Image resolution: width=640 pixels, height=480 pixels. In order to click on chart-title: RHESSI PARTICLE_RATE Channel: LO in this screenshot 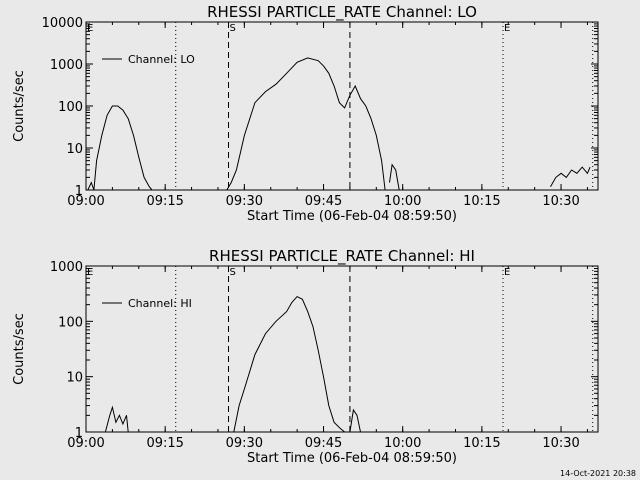, I will do `click(342, 12)`.